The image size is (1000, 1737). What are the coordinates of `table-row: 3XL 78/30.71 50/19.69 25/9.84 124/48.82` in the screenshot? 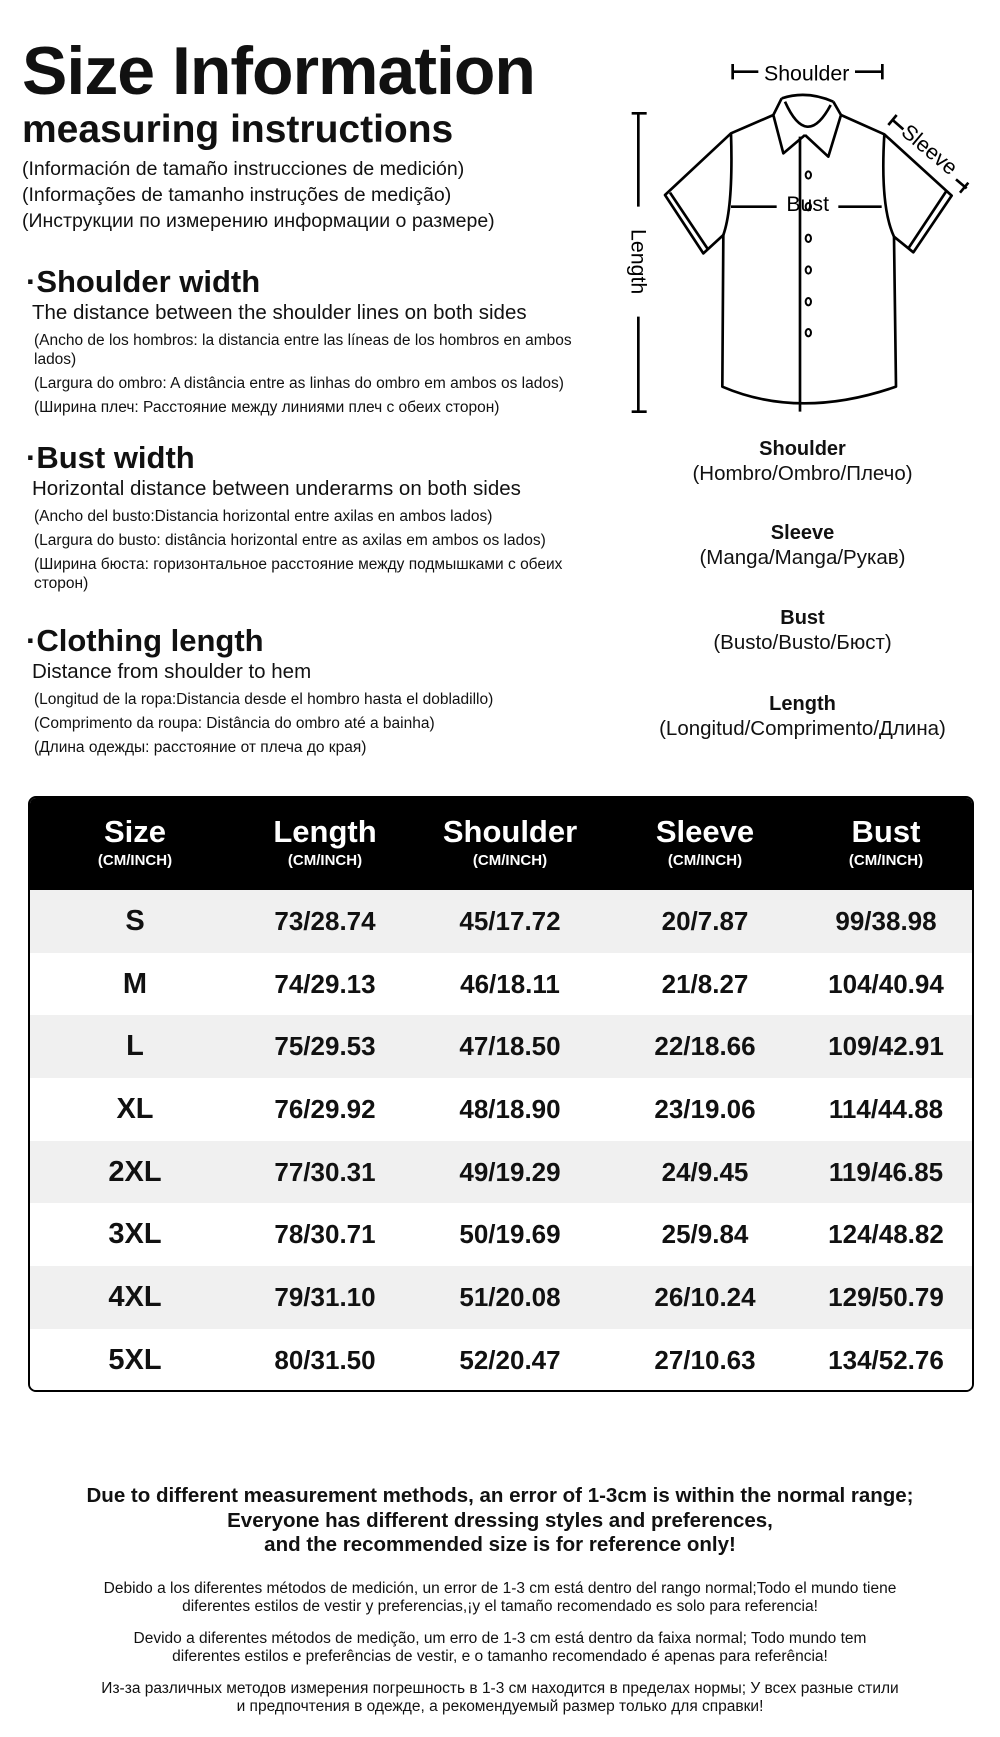 It's located at (501, 1235).